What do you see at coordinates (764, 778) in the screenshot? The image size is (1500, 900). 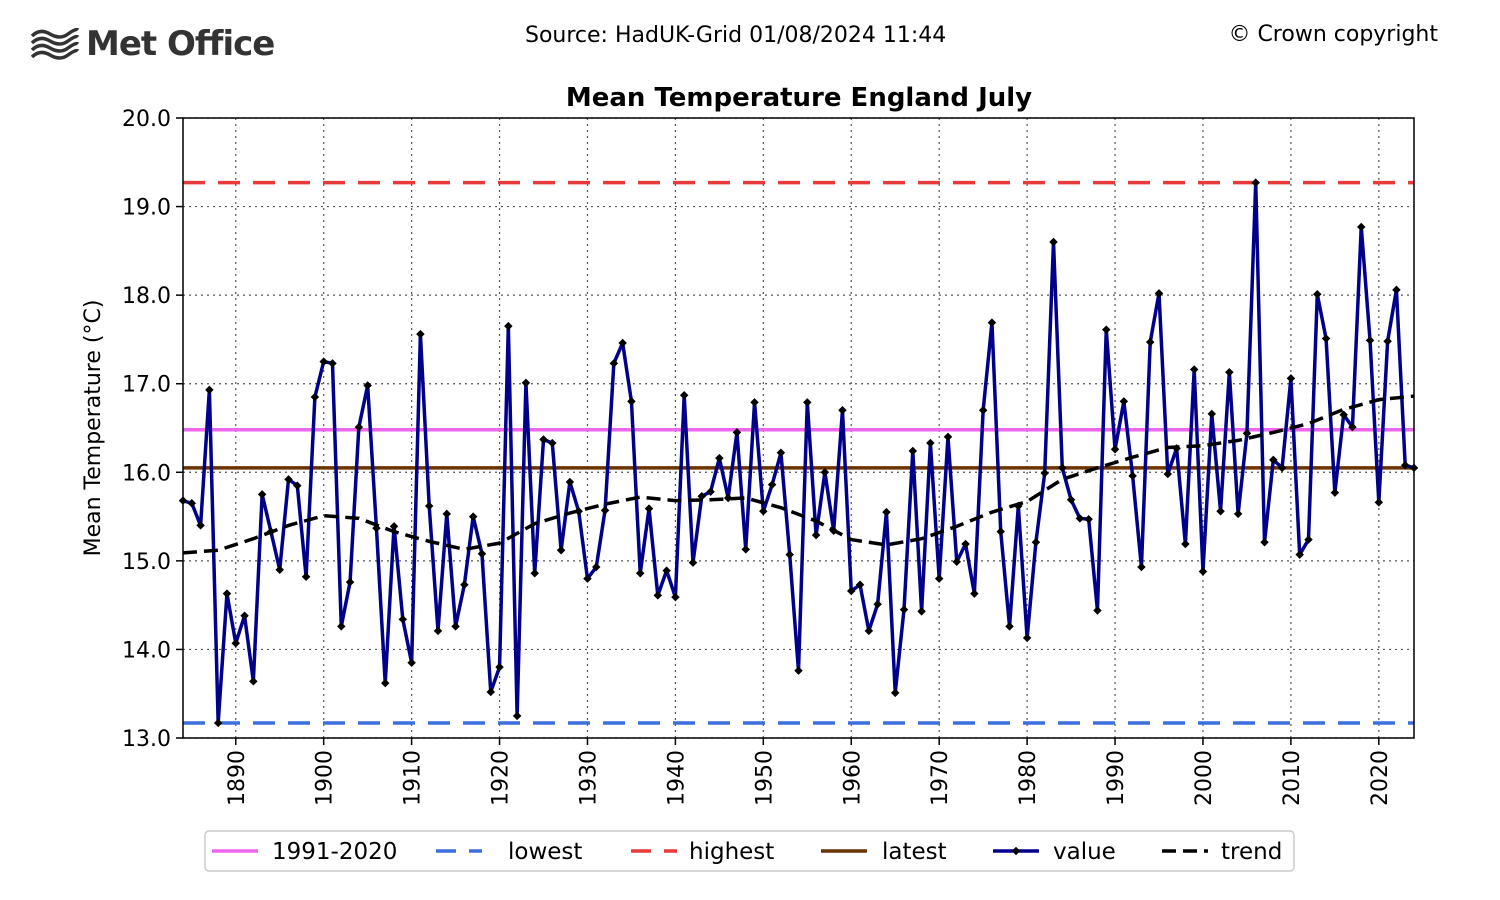 I see `x-tick-label: 1950` at bounding box center [764, 778].